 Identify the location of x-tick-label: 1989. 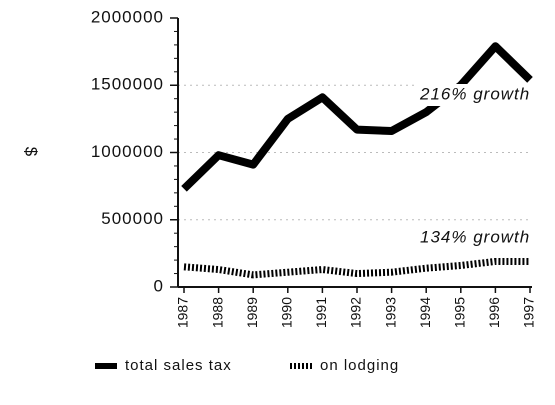
(252, 312).